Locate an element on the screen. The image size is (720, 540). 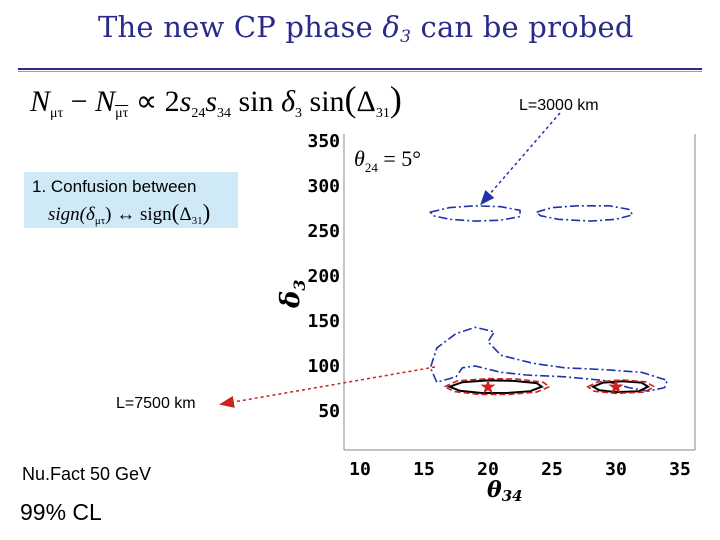
formula-rparen: ) is located at coordinates (395, 99).